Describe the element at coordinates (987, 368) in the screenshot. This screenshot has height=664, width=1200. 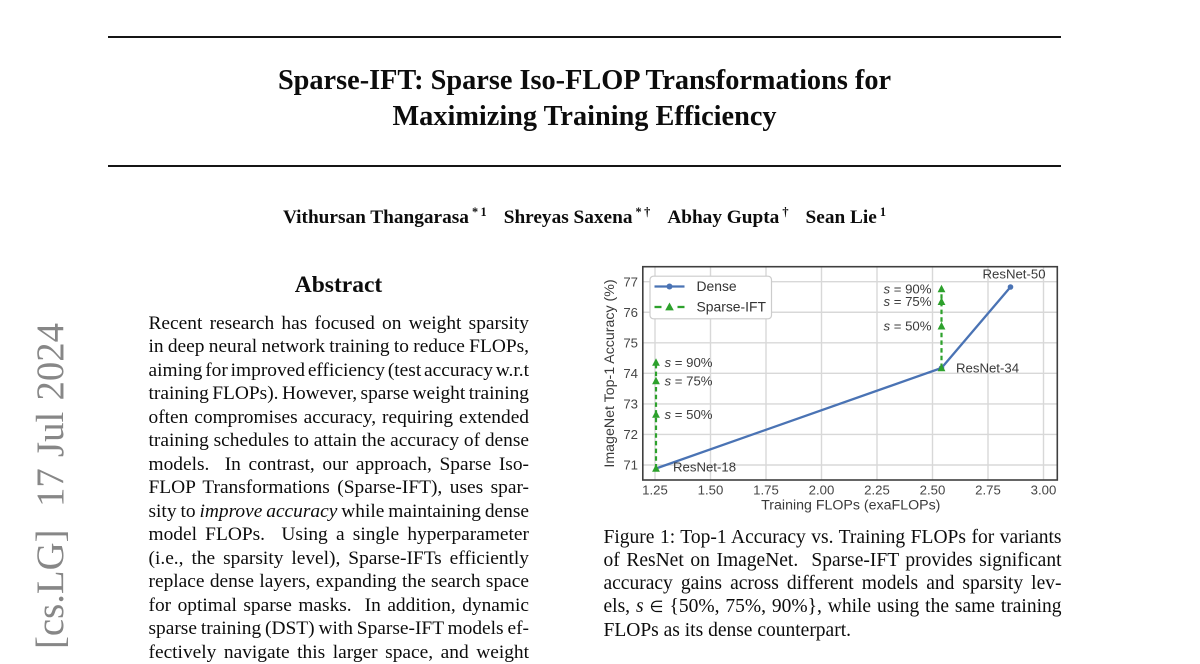
I see `svg-text: ResNet-34` at that location.